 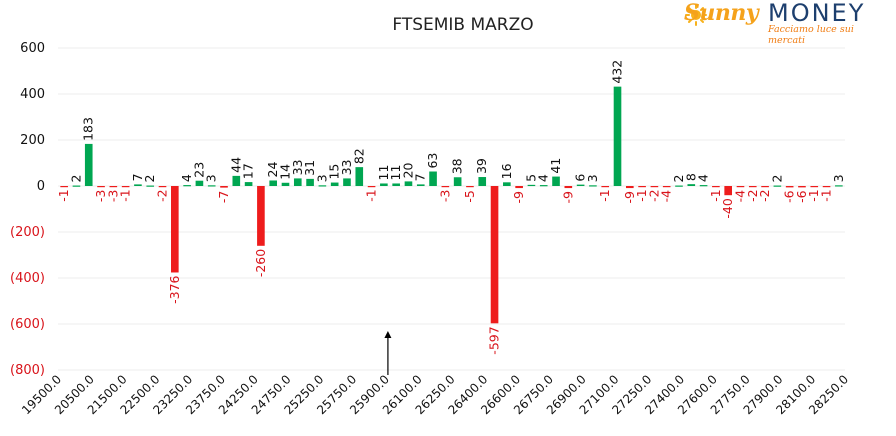 I want to click on data-label: -40, so click(x=727, y=208).